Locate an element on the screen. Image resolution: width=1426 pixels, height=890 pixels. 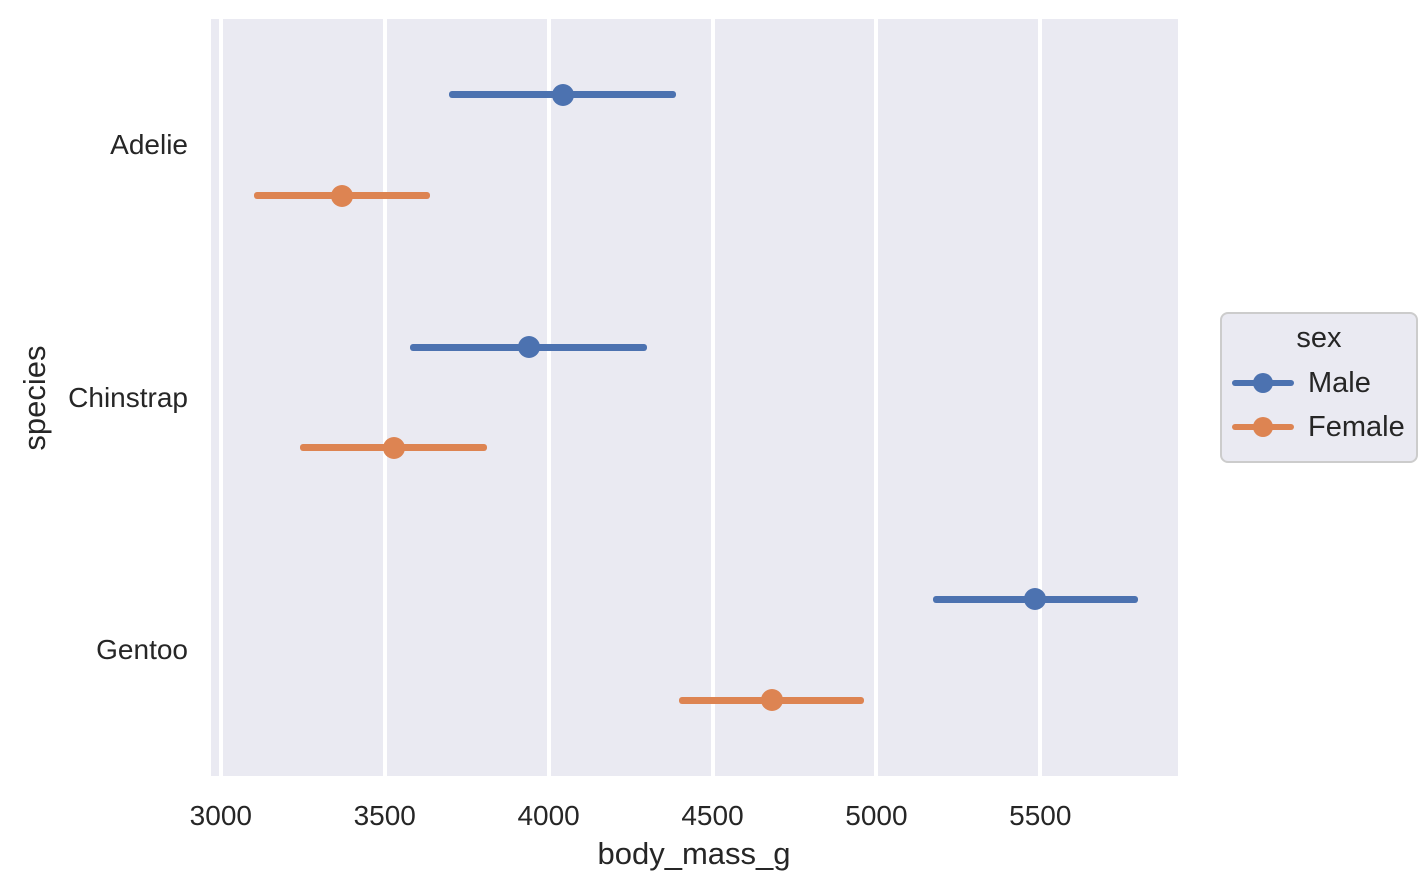
x-tick-label-4000: 4000 is located at coordinates (548, 815).